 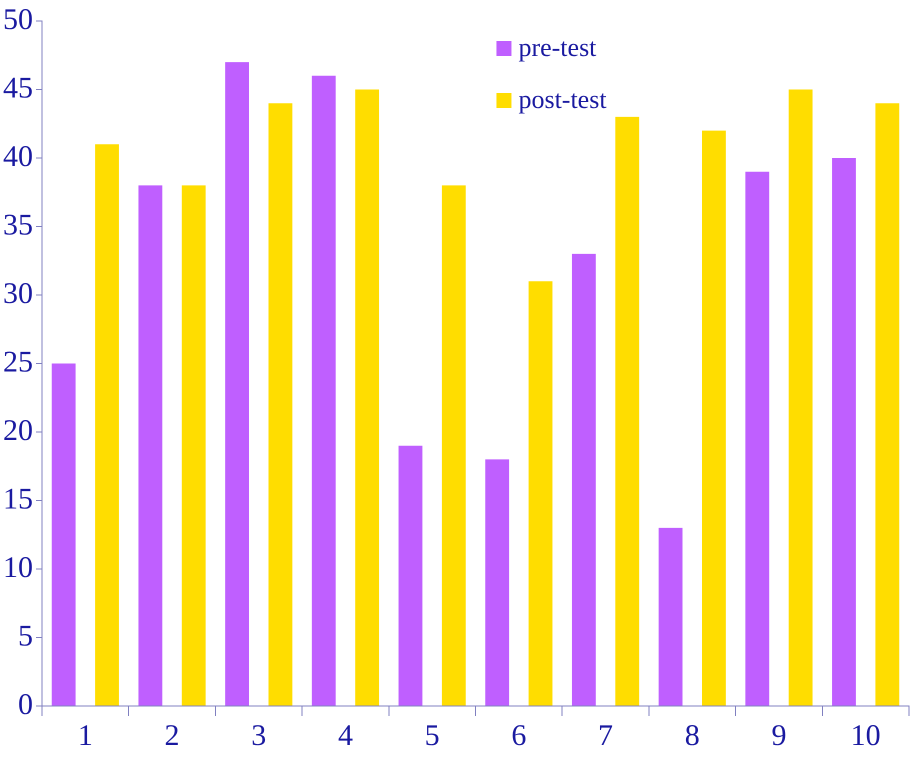 I want to click on x-tick-label: 4, so click(x=345, y=735).